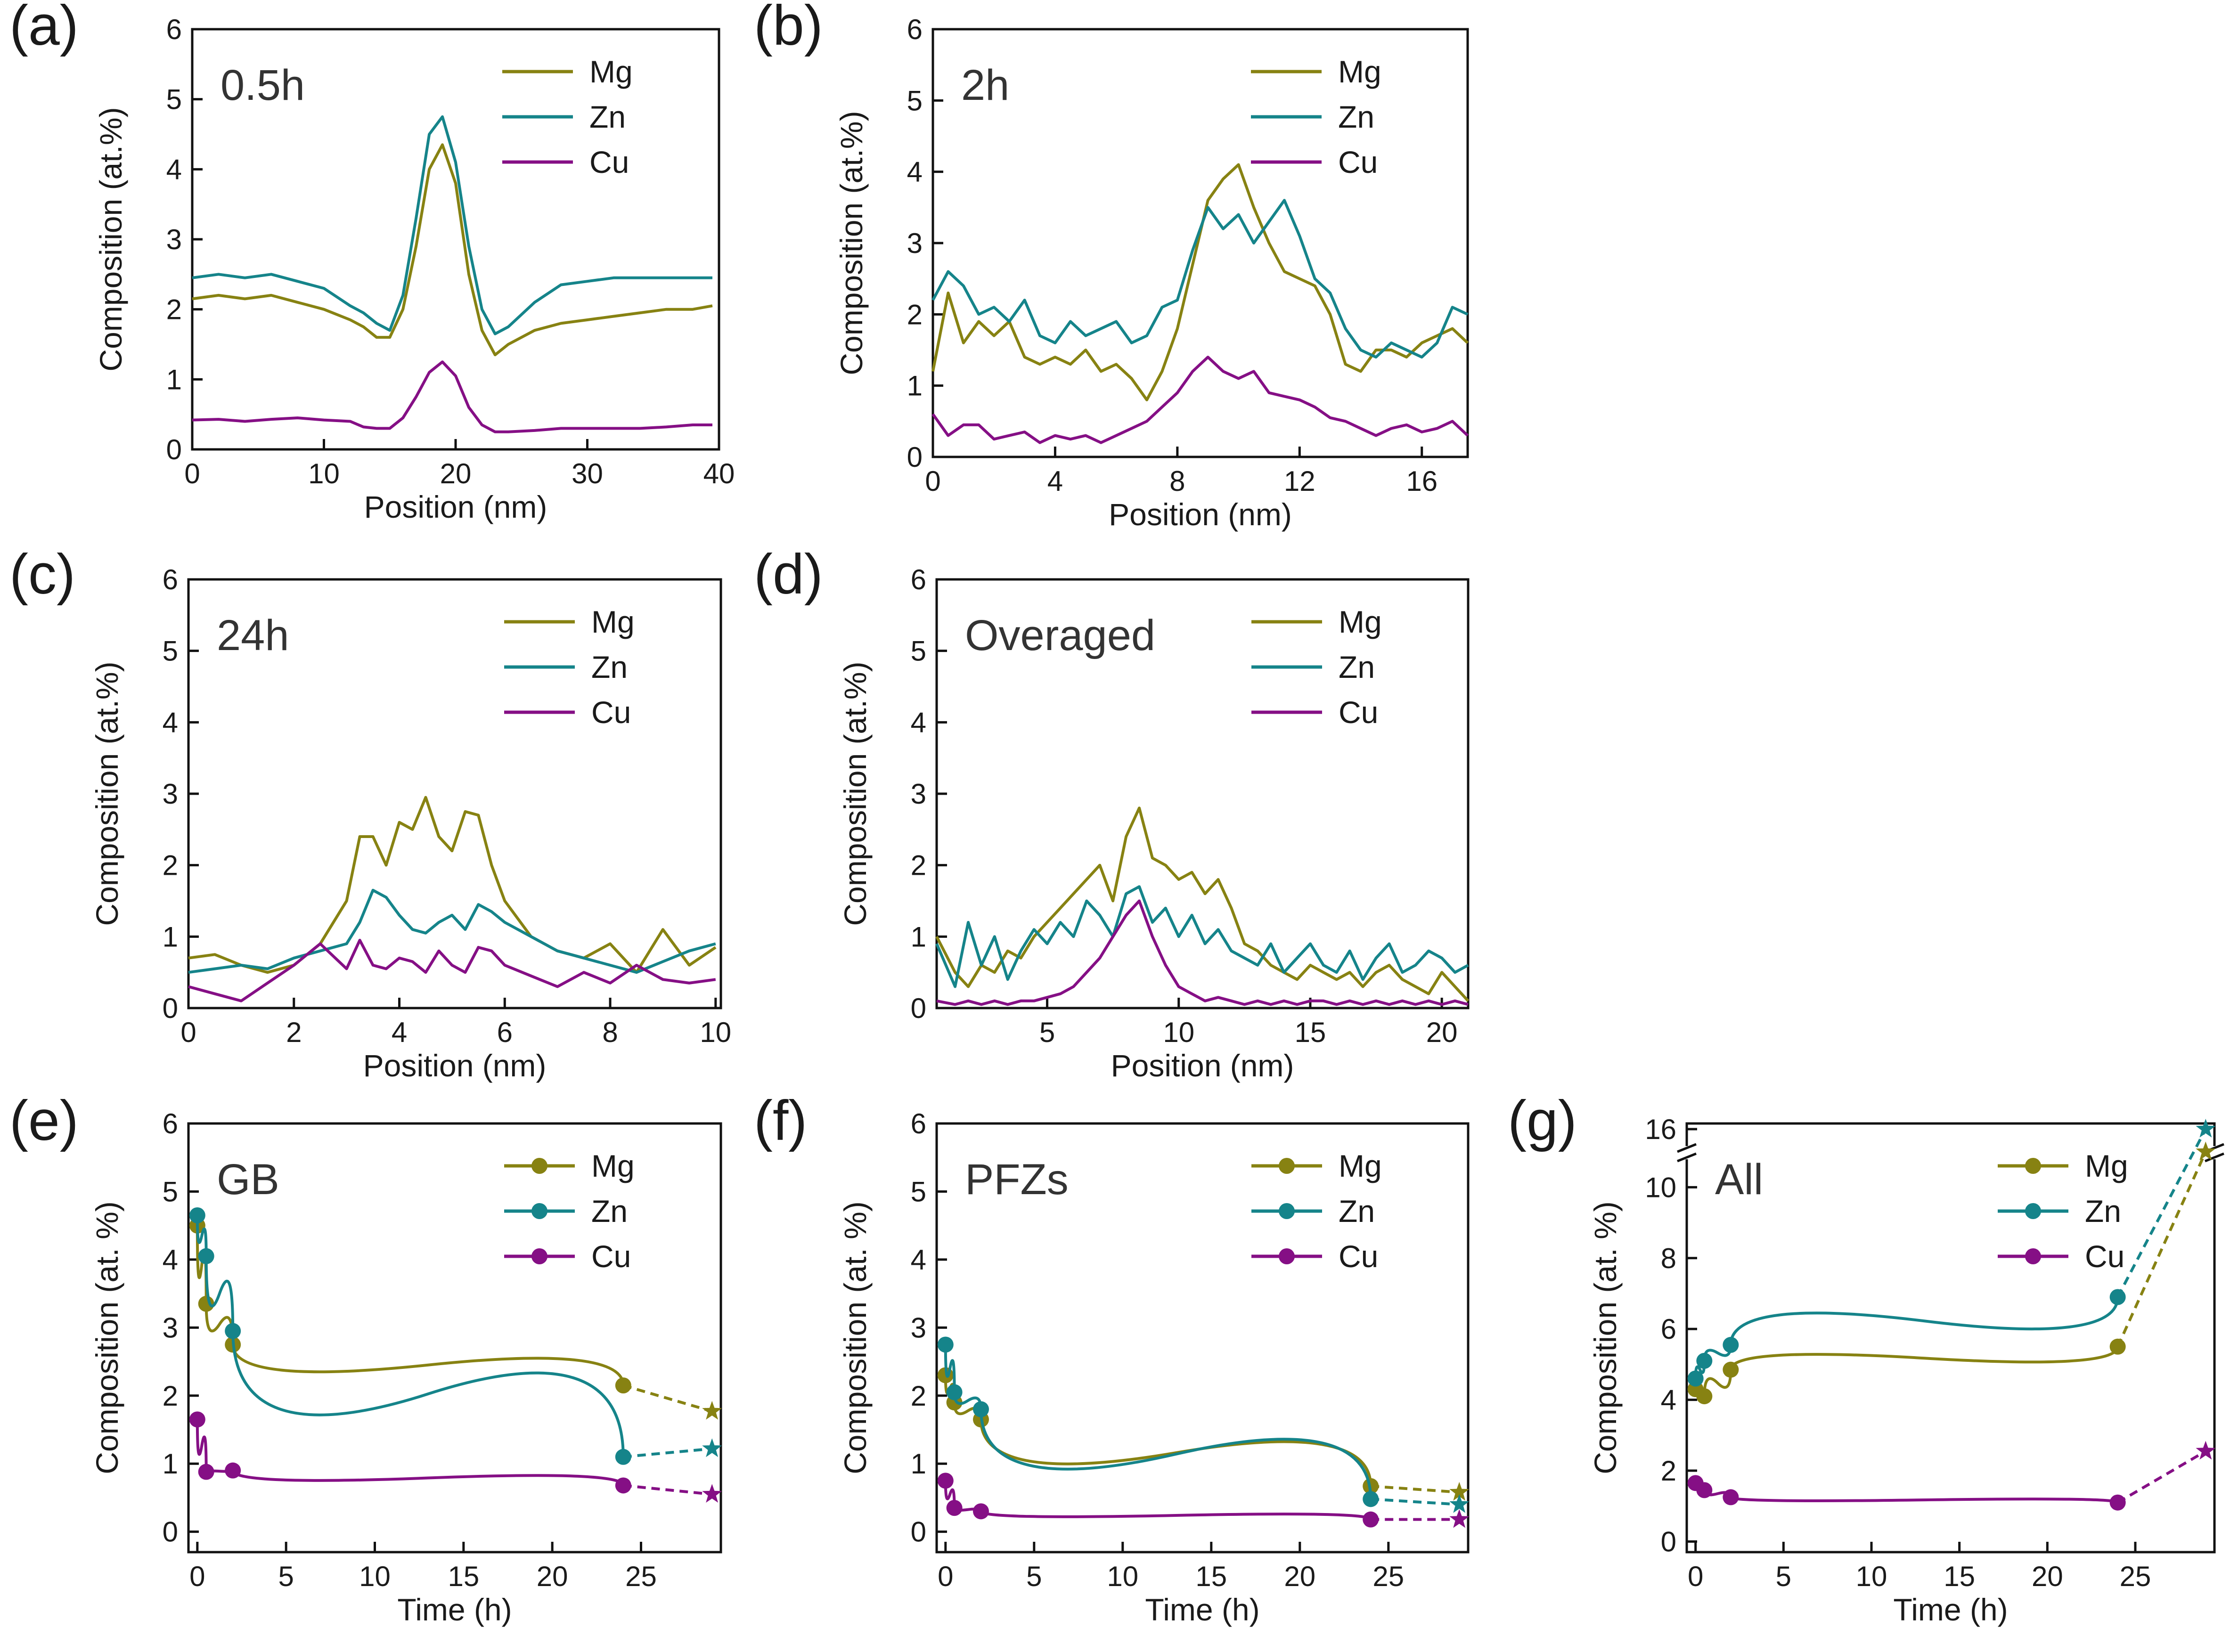 The height and width of the screenshot is (1652, 2230). Describe the element at coordinates (1017, 1180) in the screenshot. I see `panel-title: PFZs` at that location.